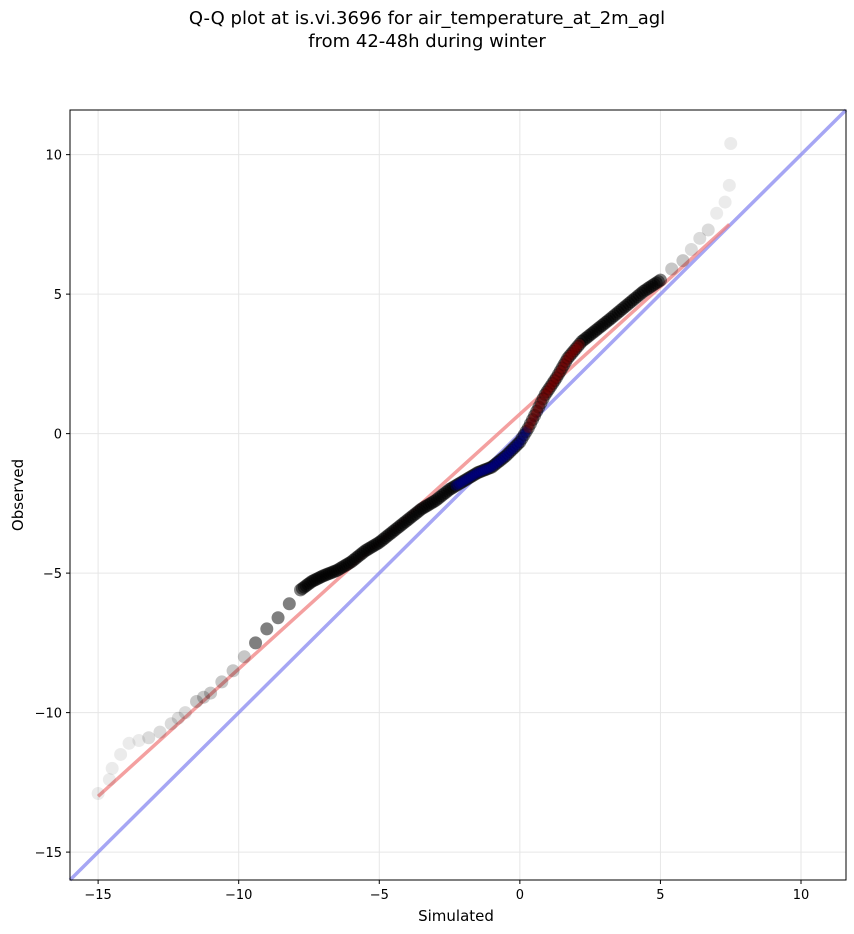 The width and height of the screenshot is (854, 934). I want to click on x-tick-label: 5, so click(660, 895).